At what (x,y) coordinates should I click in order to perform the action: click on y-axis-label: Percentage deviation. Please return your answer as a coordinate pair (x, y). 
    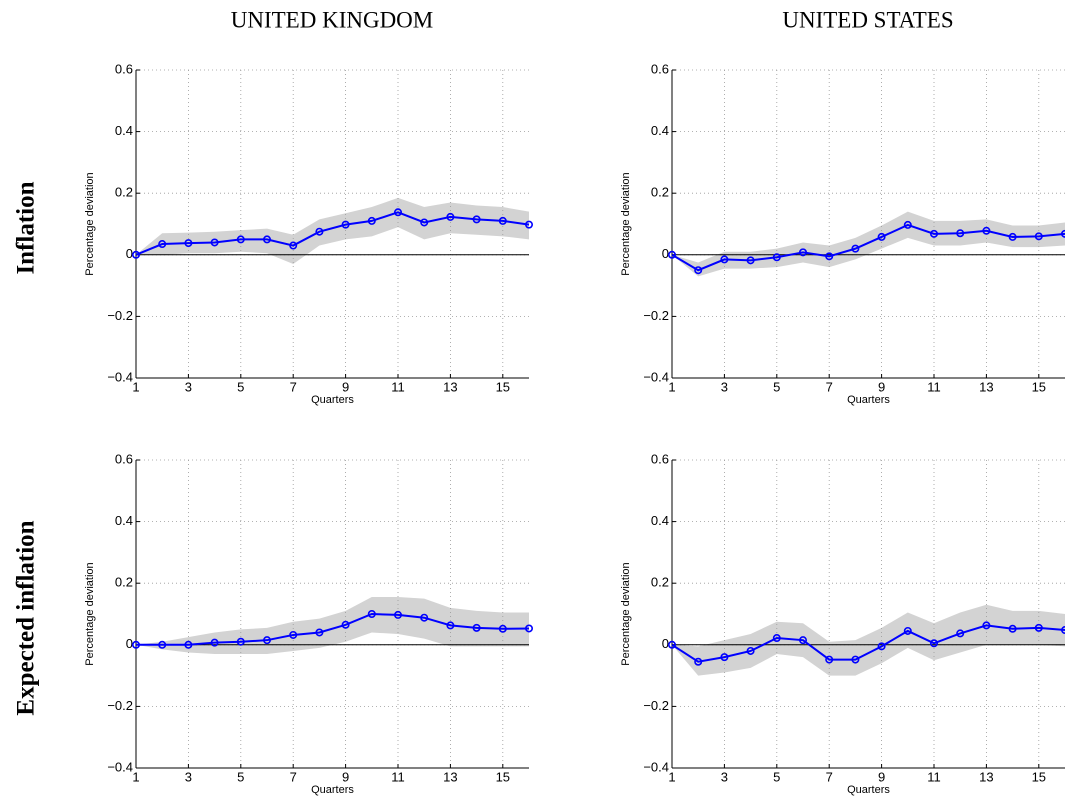
    Looking at the image, I should click on (626, 613).